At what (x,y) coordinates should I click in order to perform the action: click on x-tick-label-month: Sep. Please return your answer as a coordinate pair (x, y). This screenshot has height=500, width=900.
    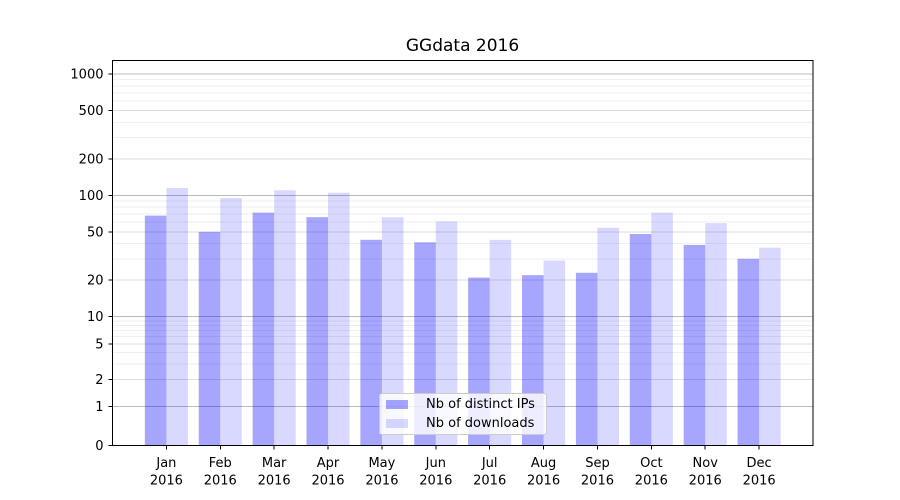
    Looking at the image, I should click on (597, 463).